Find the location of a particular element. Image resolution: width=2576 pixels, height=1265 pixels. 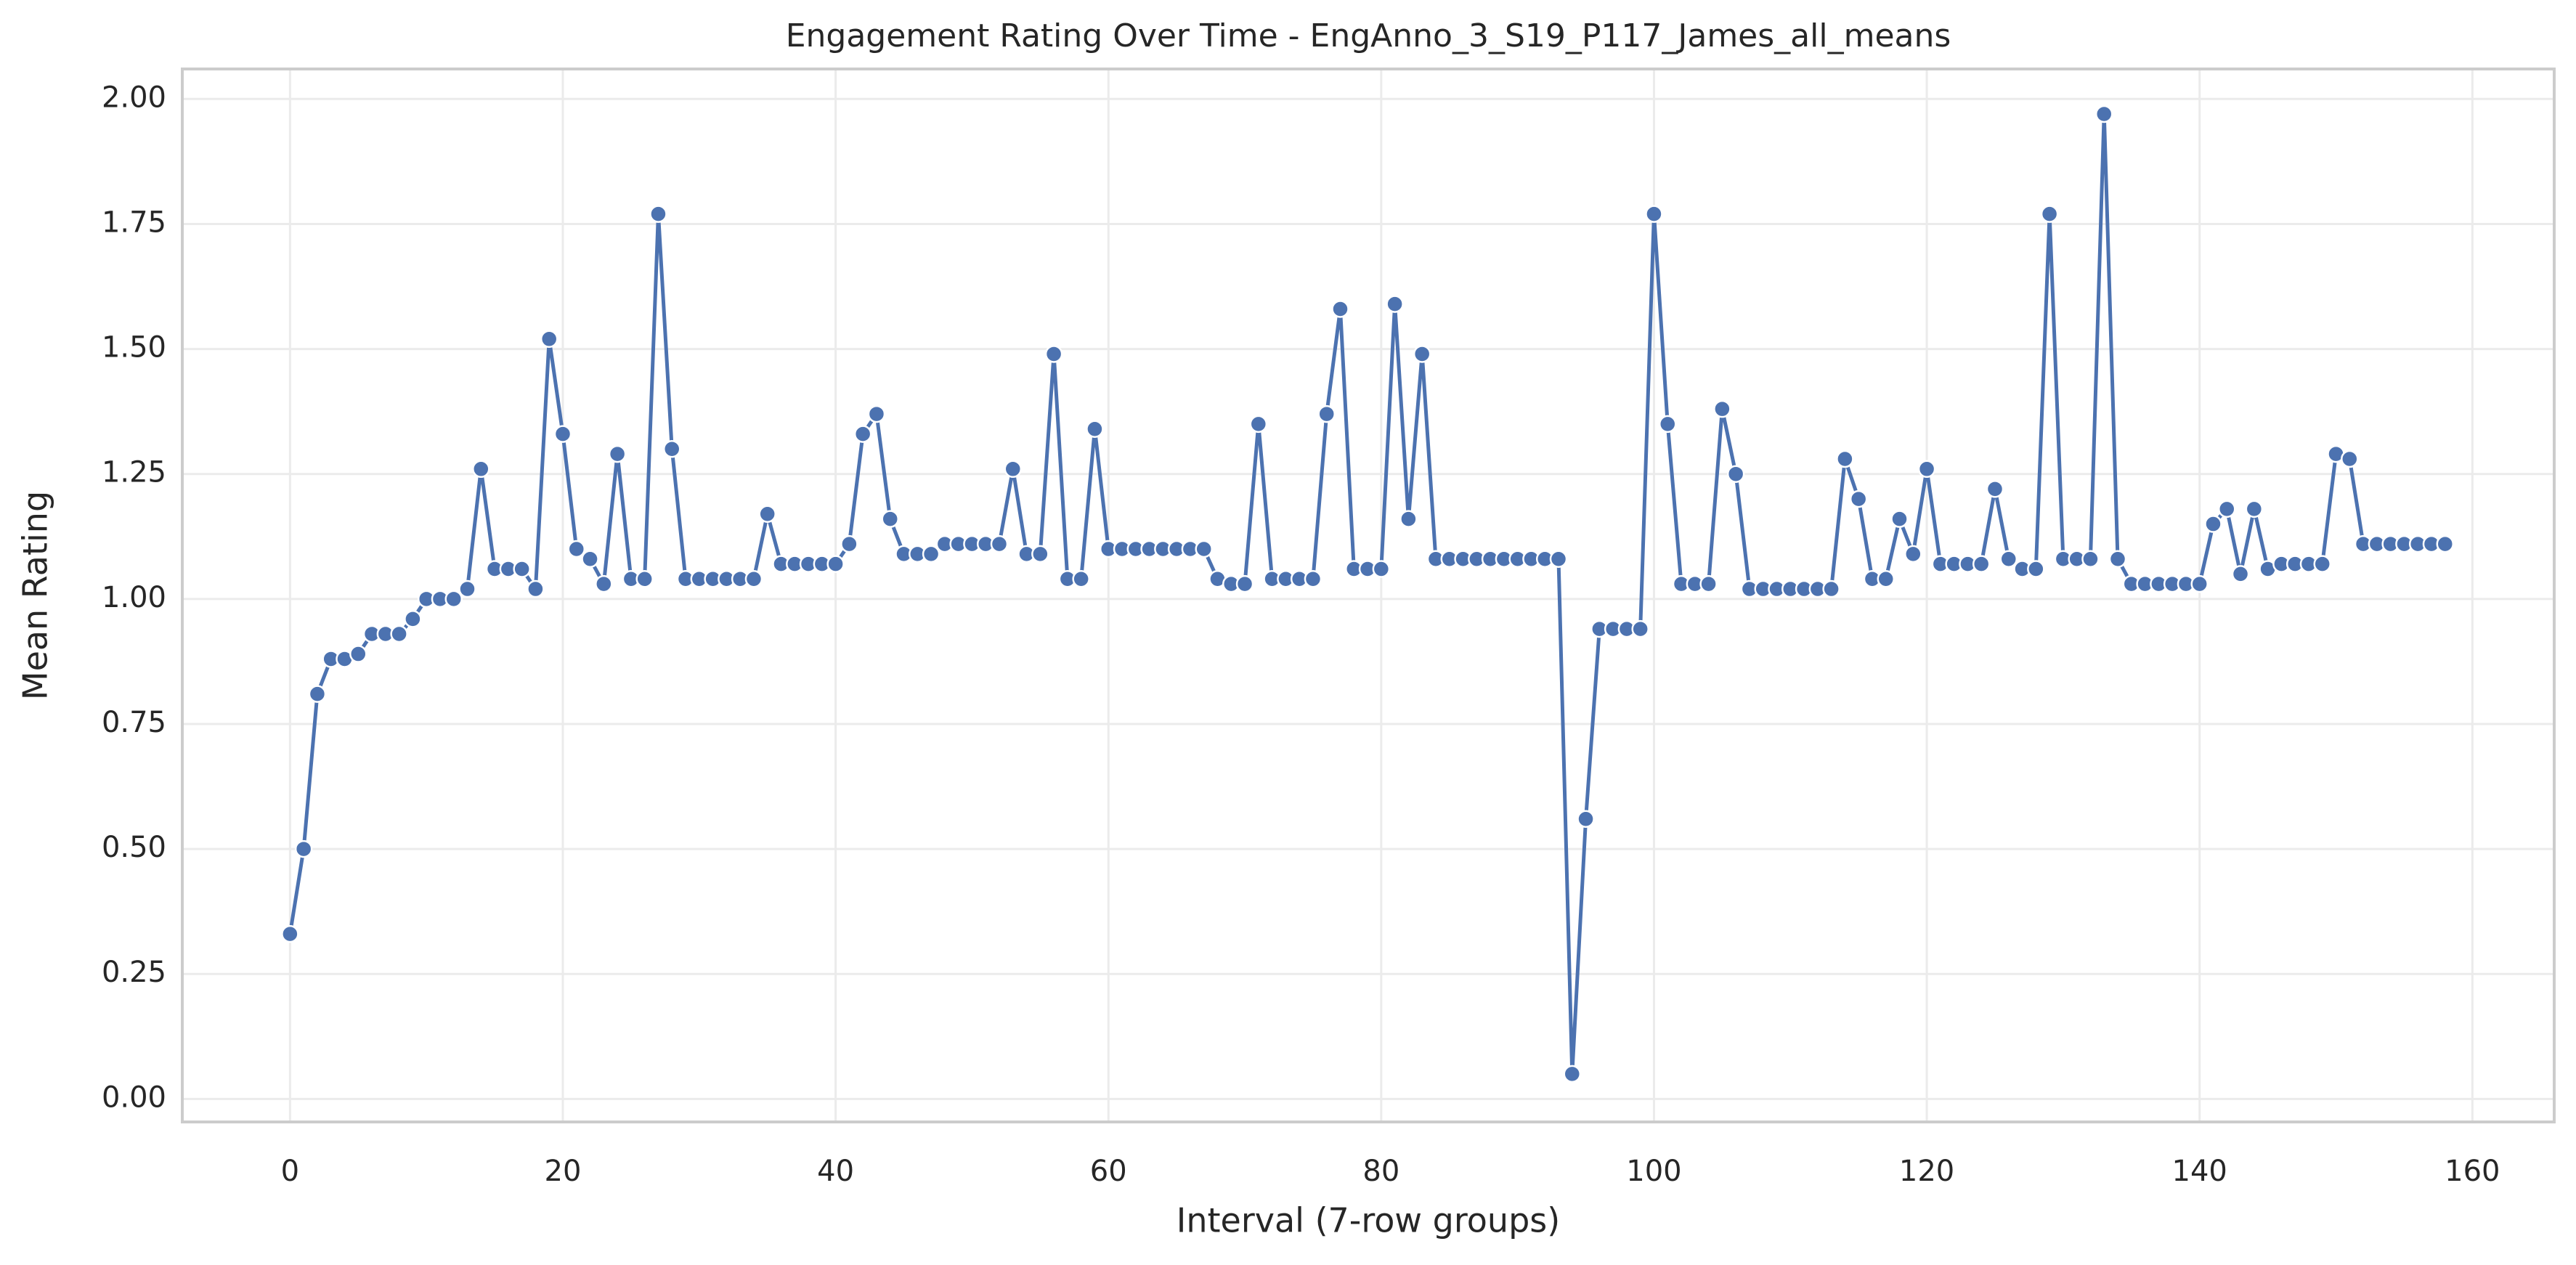

y-axis-label: Mean Rating is located at coordinates (35, 596).